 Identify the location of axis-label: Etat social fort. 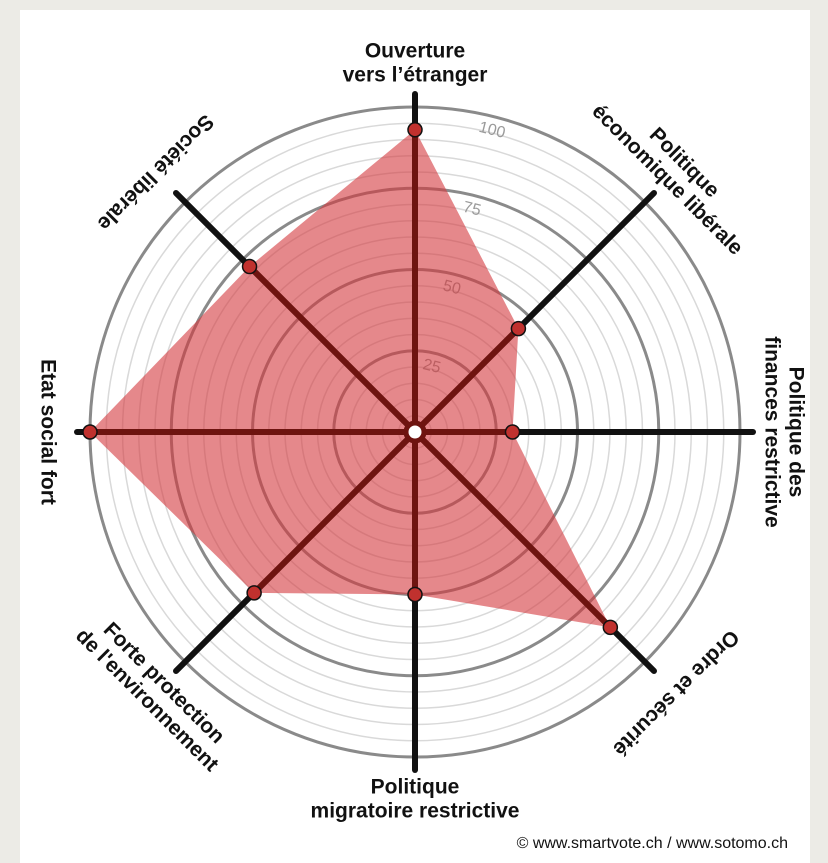
(47, 432).